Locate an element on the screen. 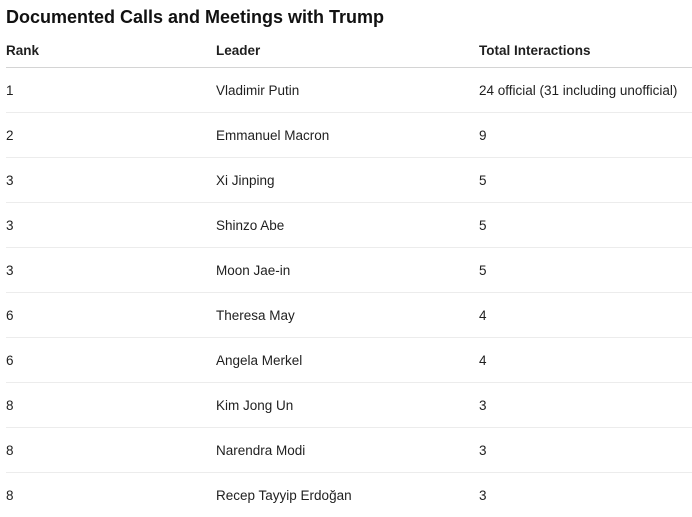  column-header-leader: Leader is located at coordinates (347, 51).